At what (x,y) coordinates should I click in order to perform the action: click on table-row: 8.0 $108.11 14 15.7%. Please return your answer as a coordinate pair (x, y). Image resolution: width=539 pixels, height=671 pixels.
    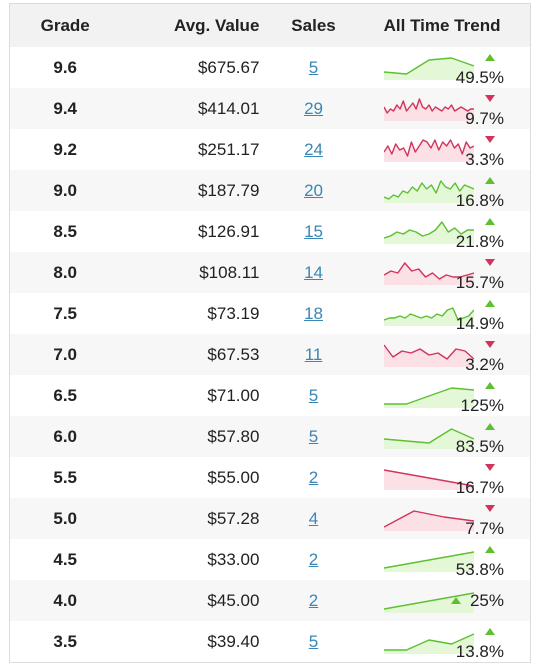
    Looking at the image, I should click on (270, 272).